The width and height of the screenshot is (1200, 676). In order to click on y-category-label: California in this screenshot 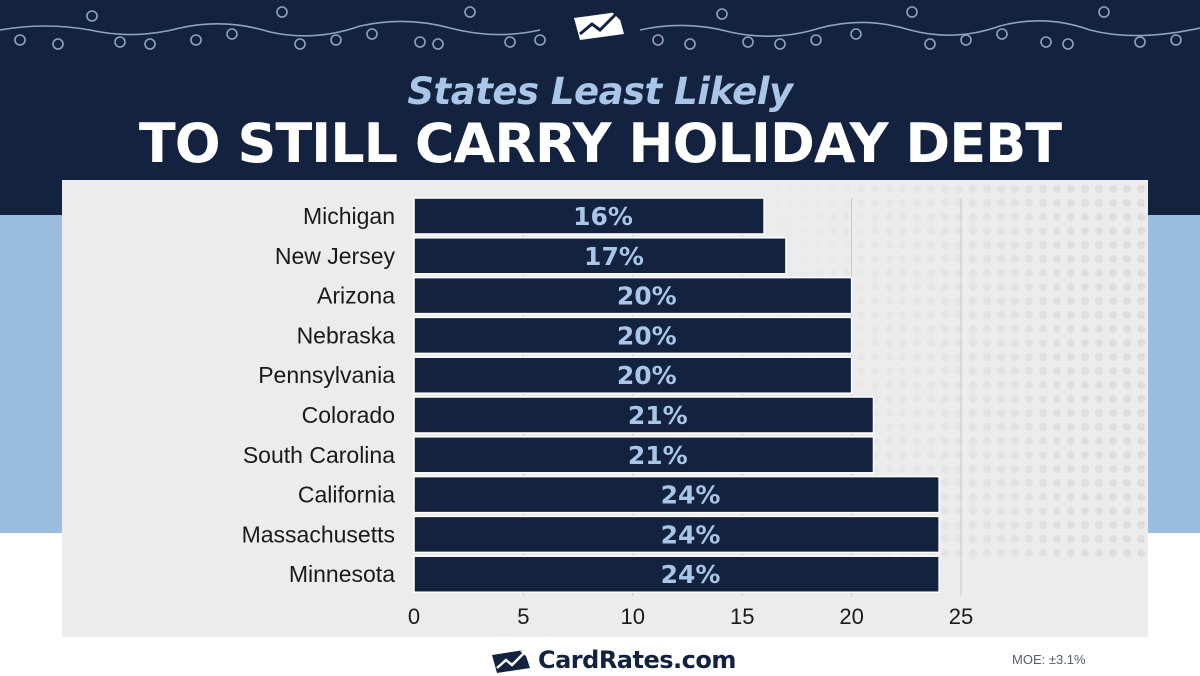, I will do `click(346, 495)`.